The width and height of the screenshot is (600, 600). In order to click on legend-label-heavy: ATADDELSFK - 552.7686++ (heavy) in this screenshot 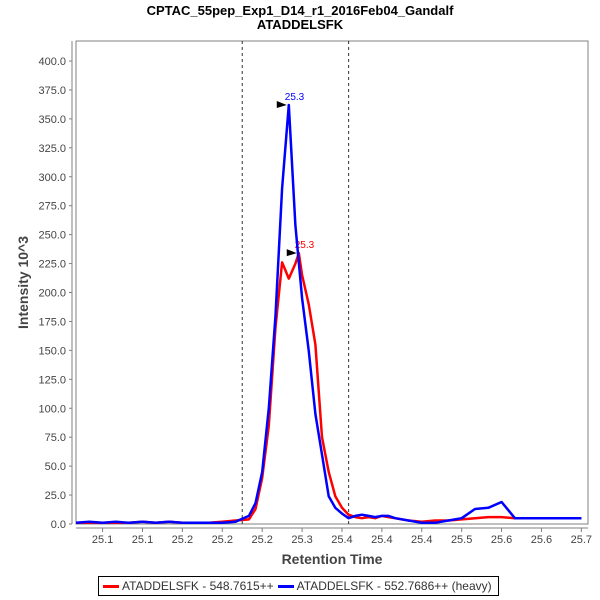, I will do `click(394, 586)`.